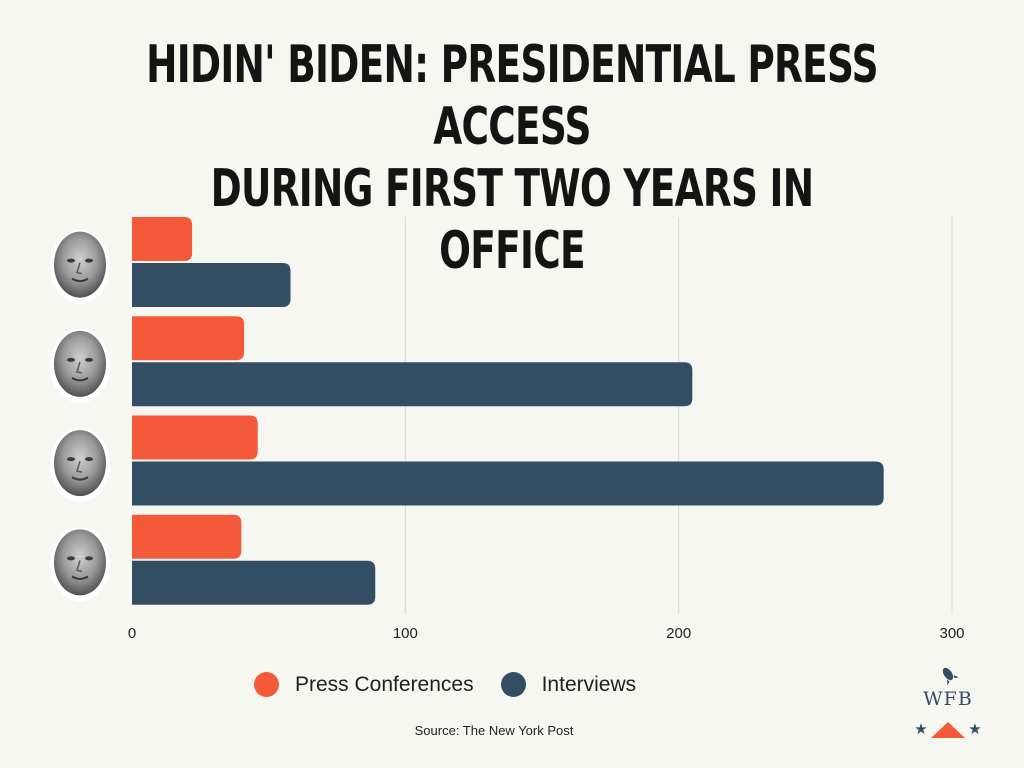  What do you see at coordinates (405, 633) in the screenshot?
I see `x-tick-label-1: 100` at bounding box center [405, 633].